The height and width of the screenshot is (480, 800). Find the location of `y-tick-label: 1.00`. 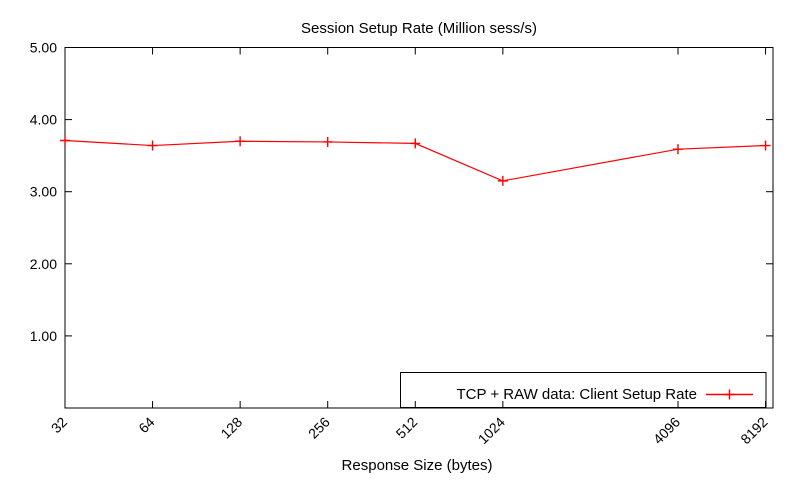

y-tick-label: 1.00 is located at coordinates (43, 336).